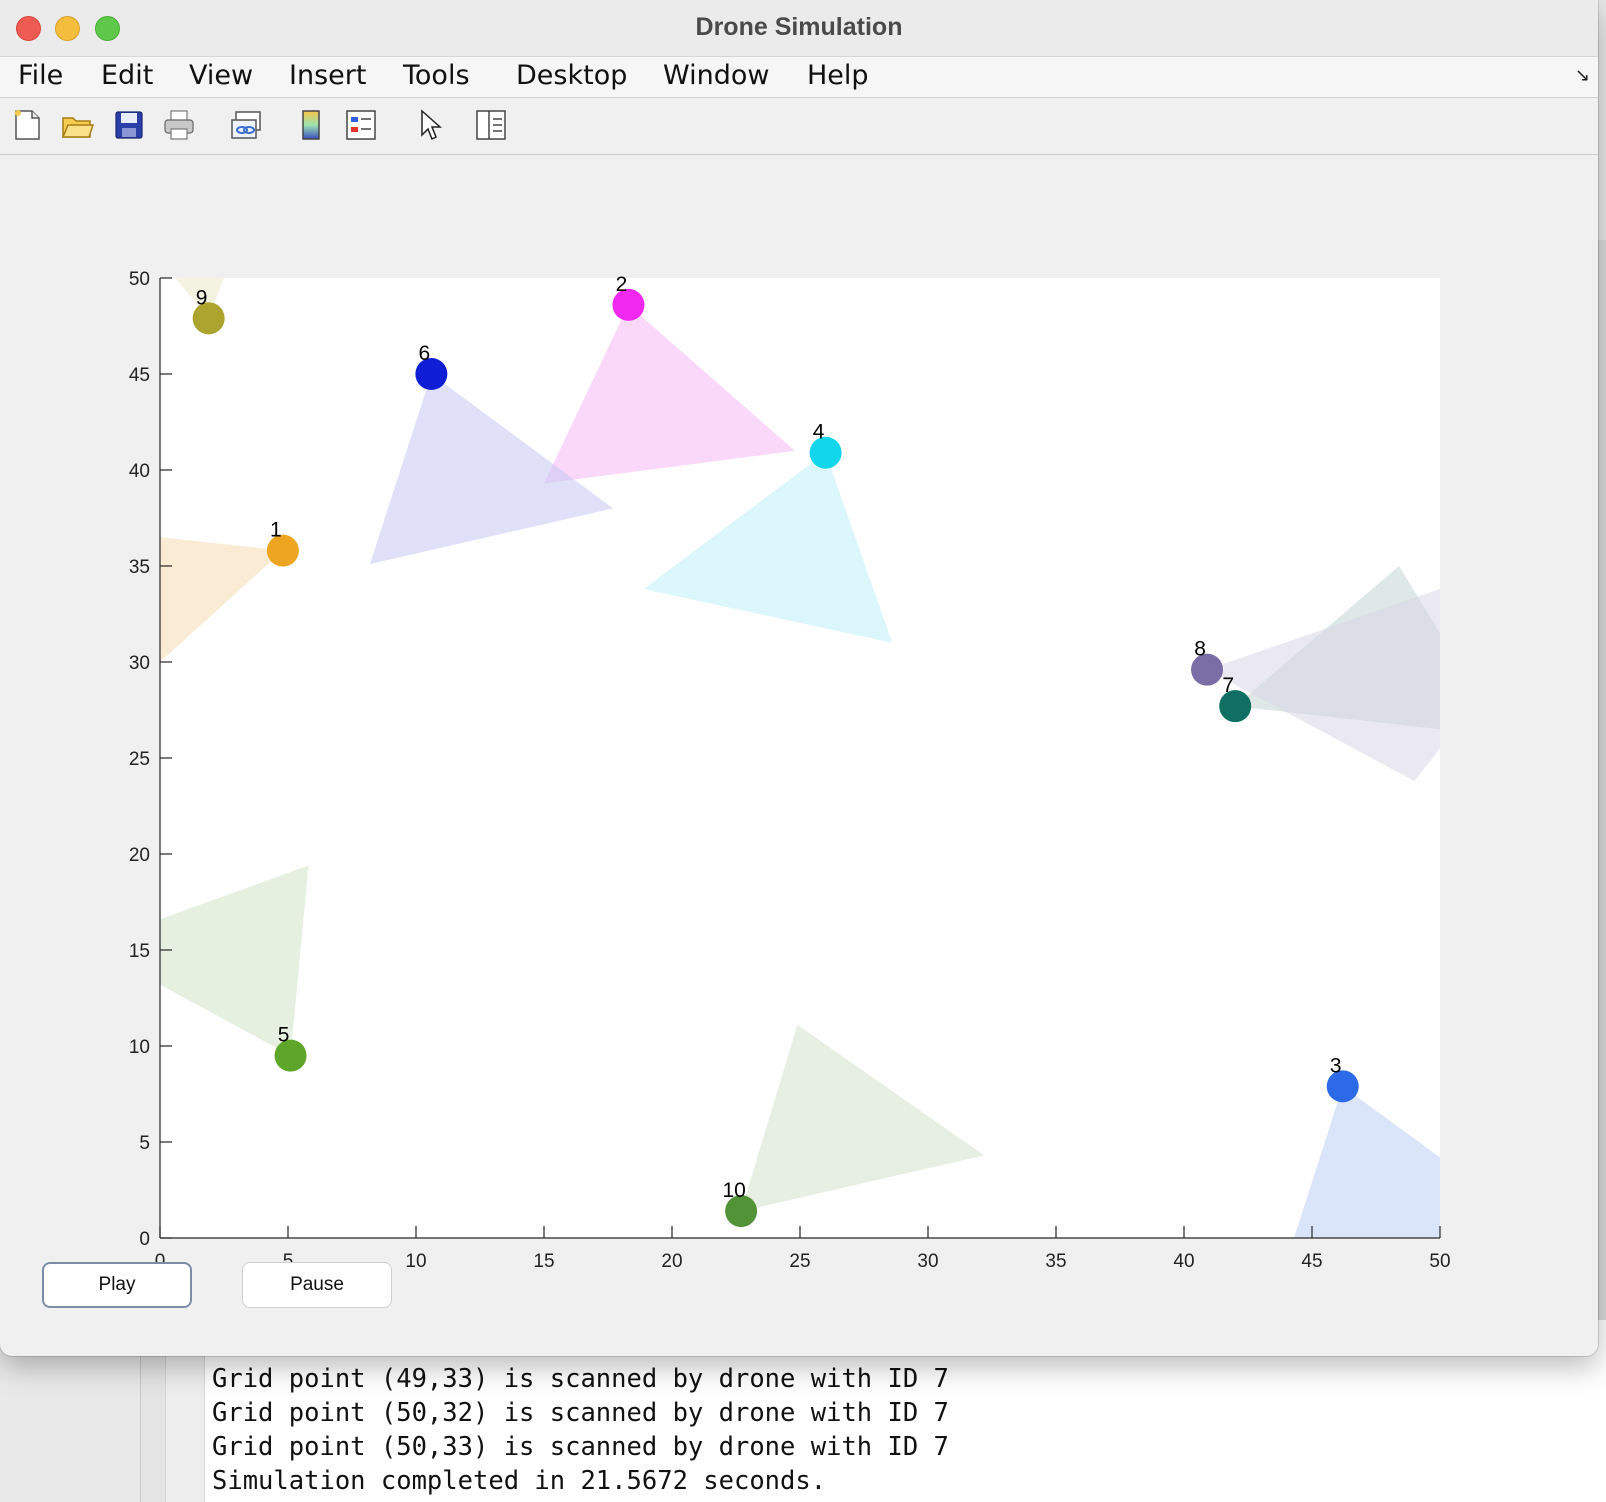 This screenshot has width=1606, height=1502. Describe the element at coordinates (1311, 1261) in the screenshot. I see `x-tick-label: 45` at that location.